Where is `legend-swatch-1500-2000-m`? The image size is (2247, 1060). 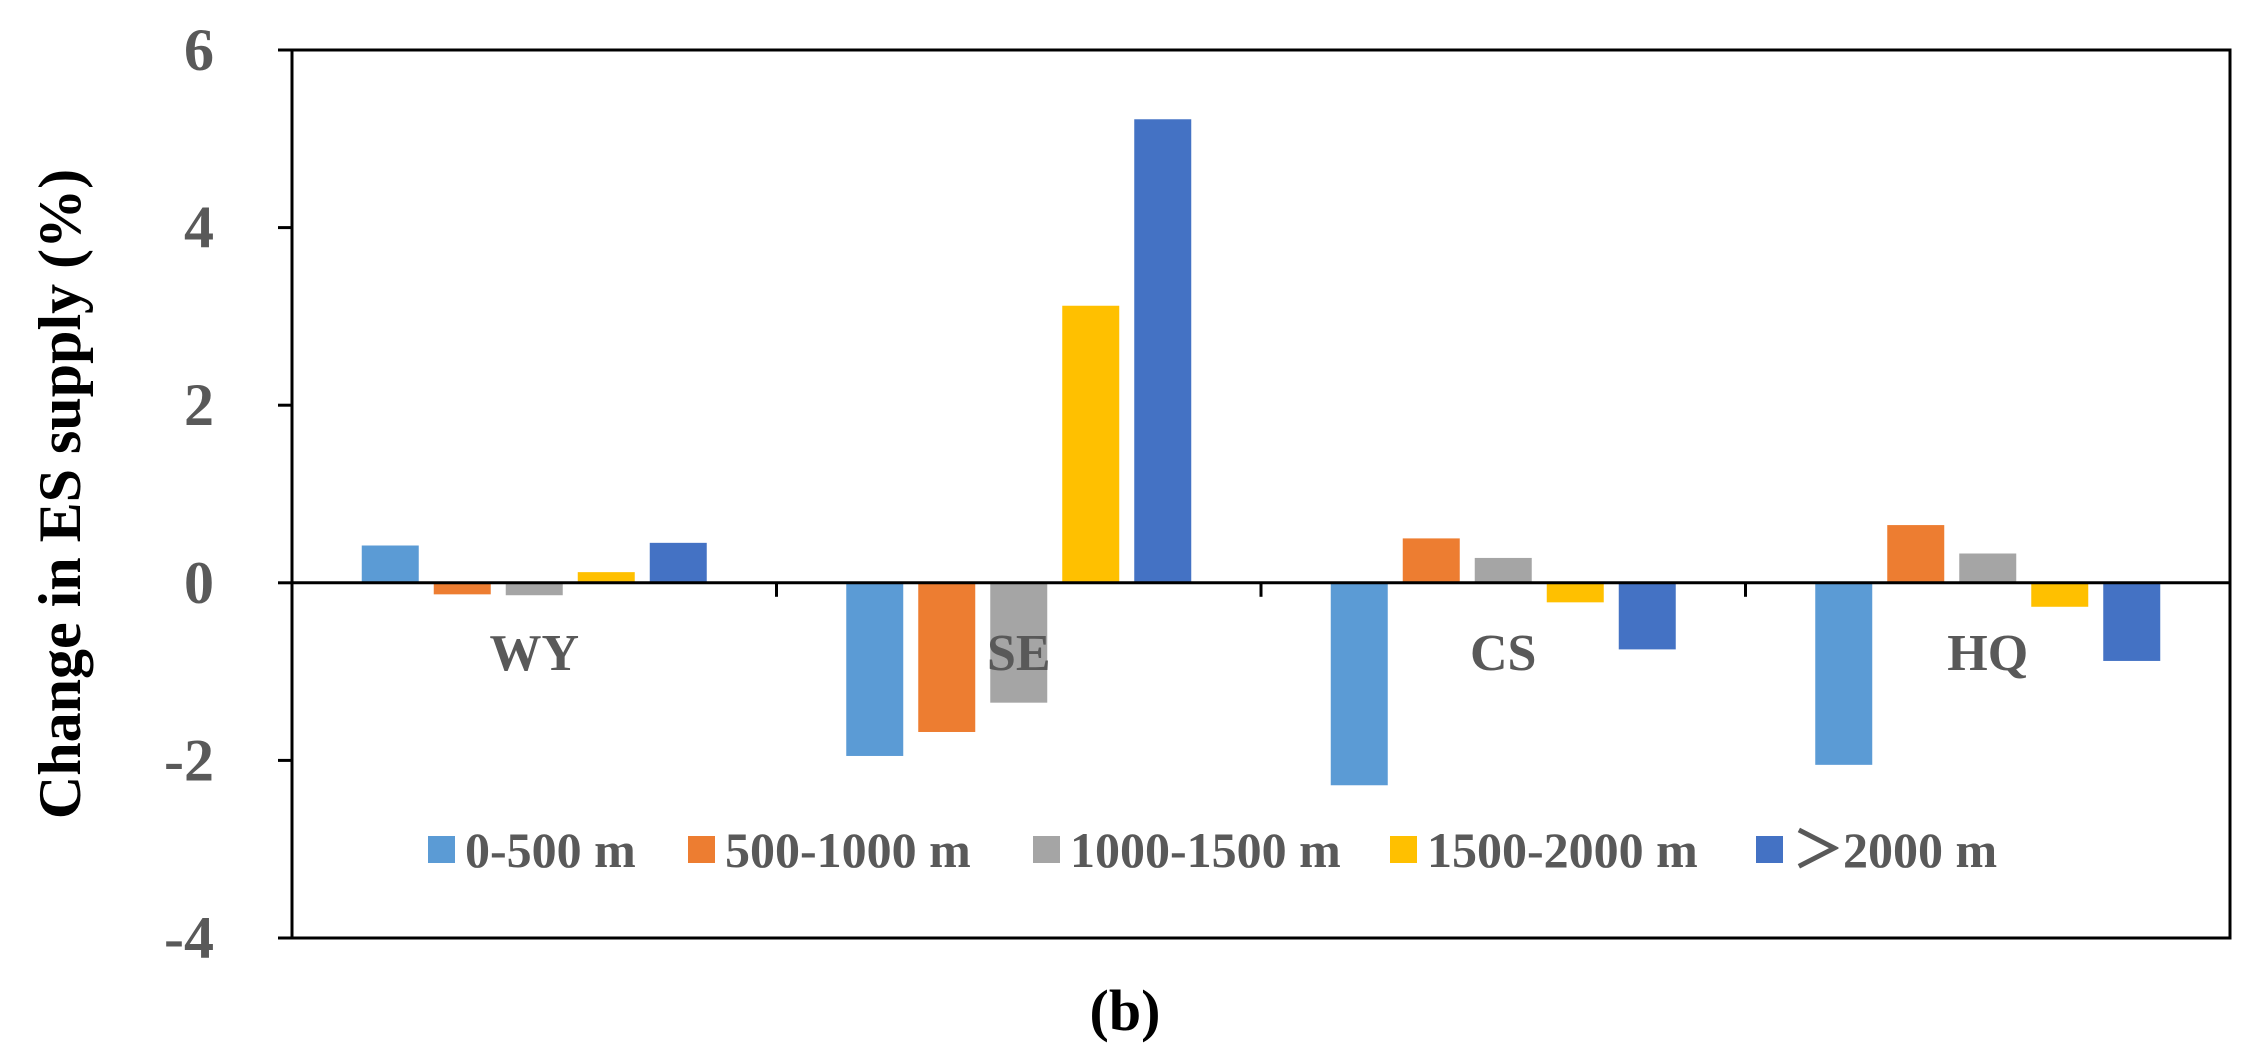 legend-swatch-1500-2000-m is located at coordinates (1403, 849).